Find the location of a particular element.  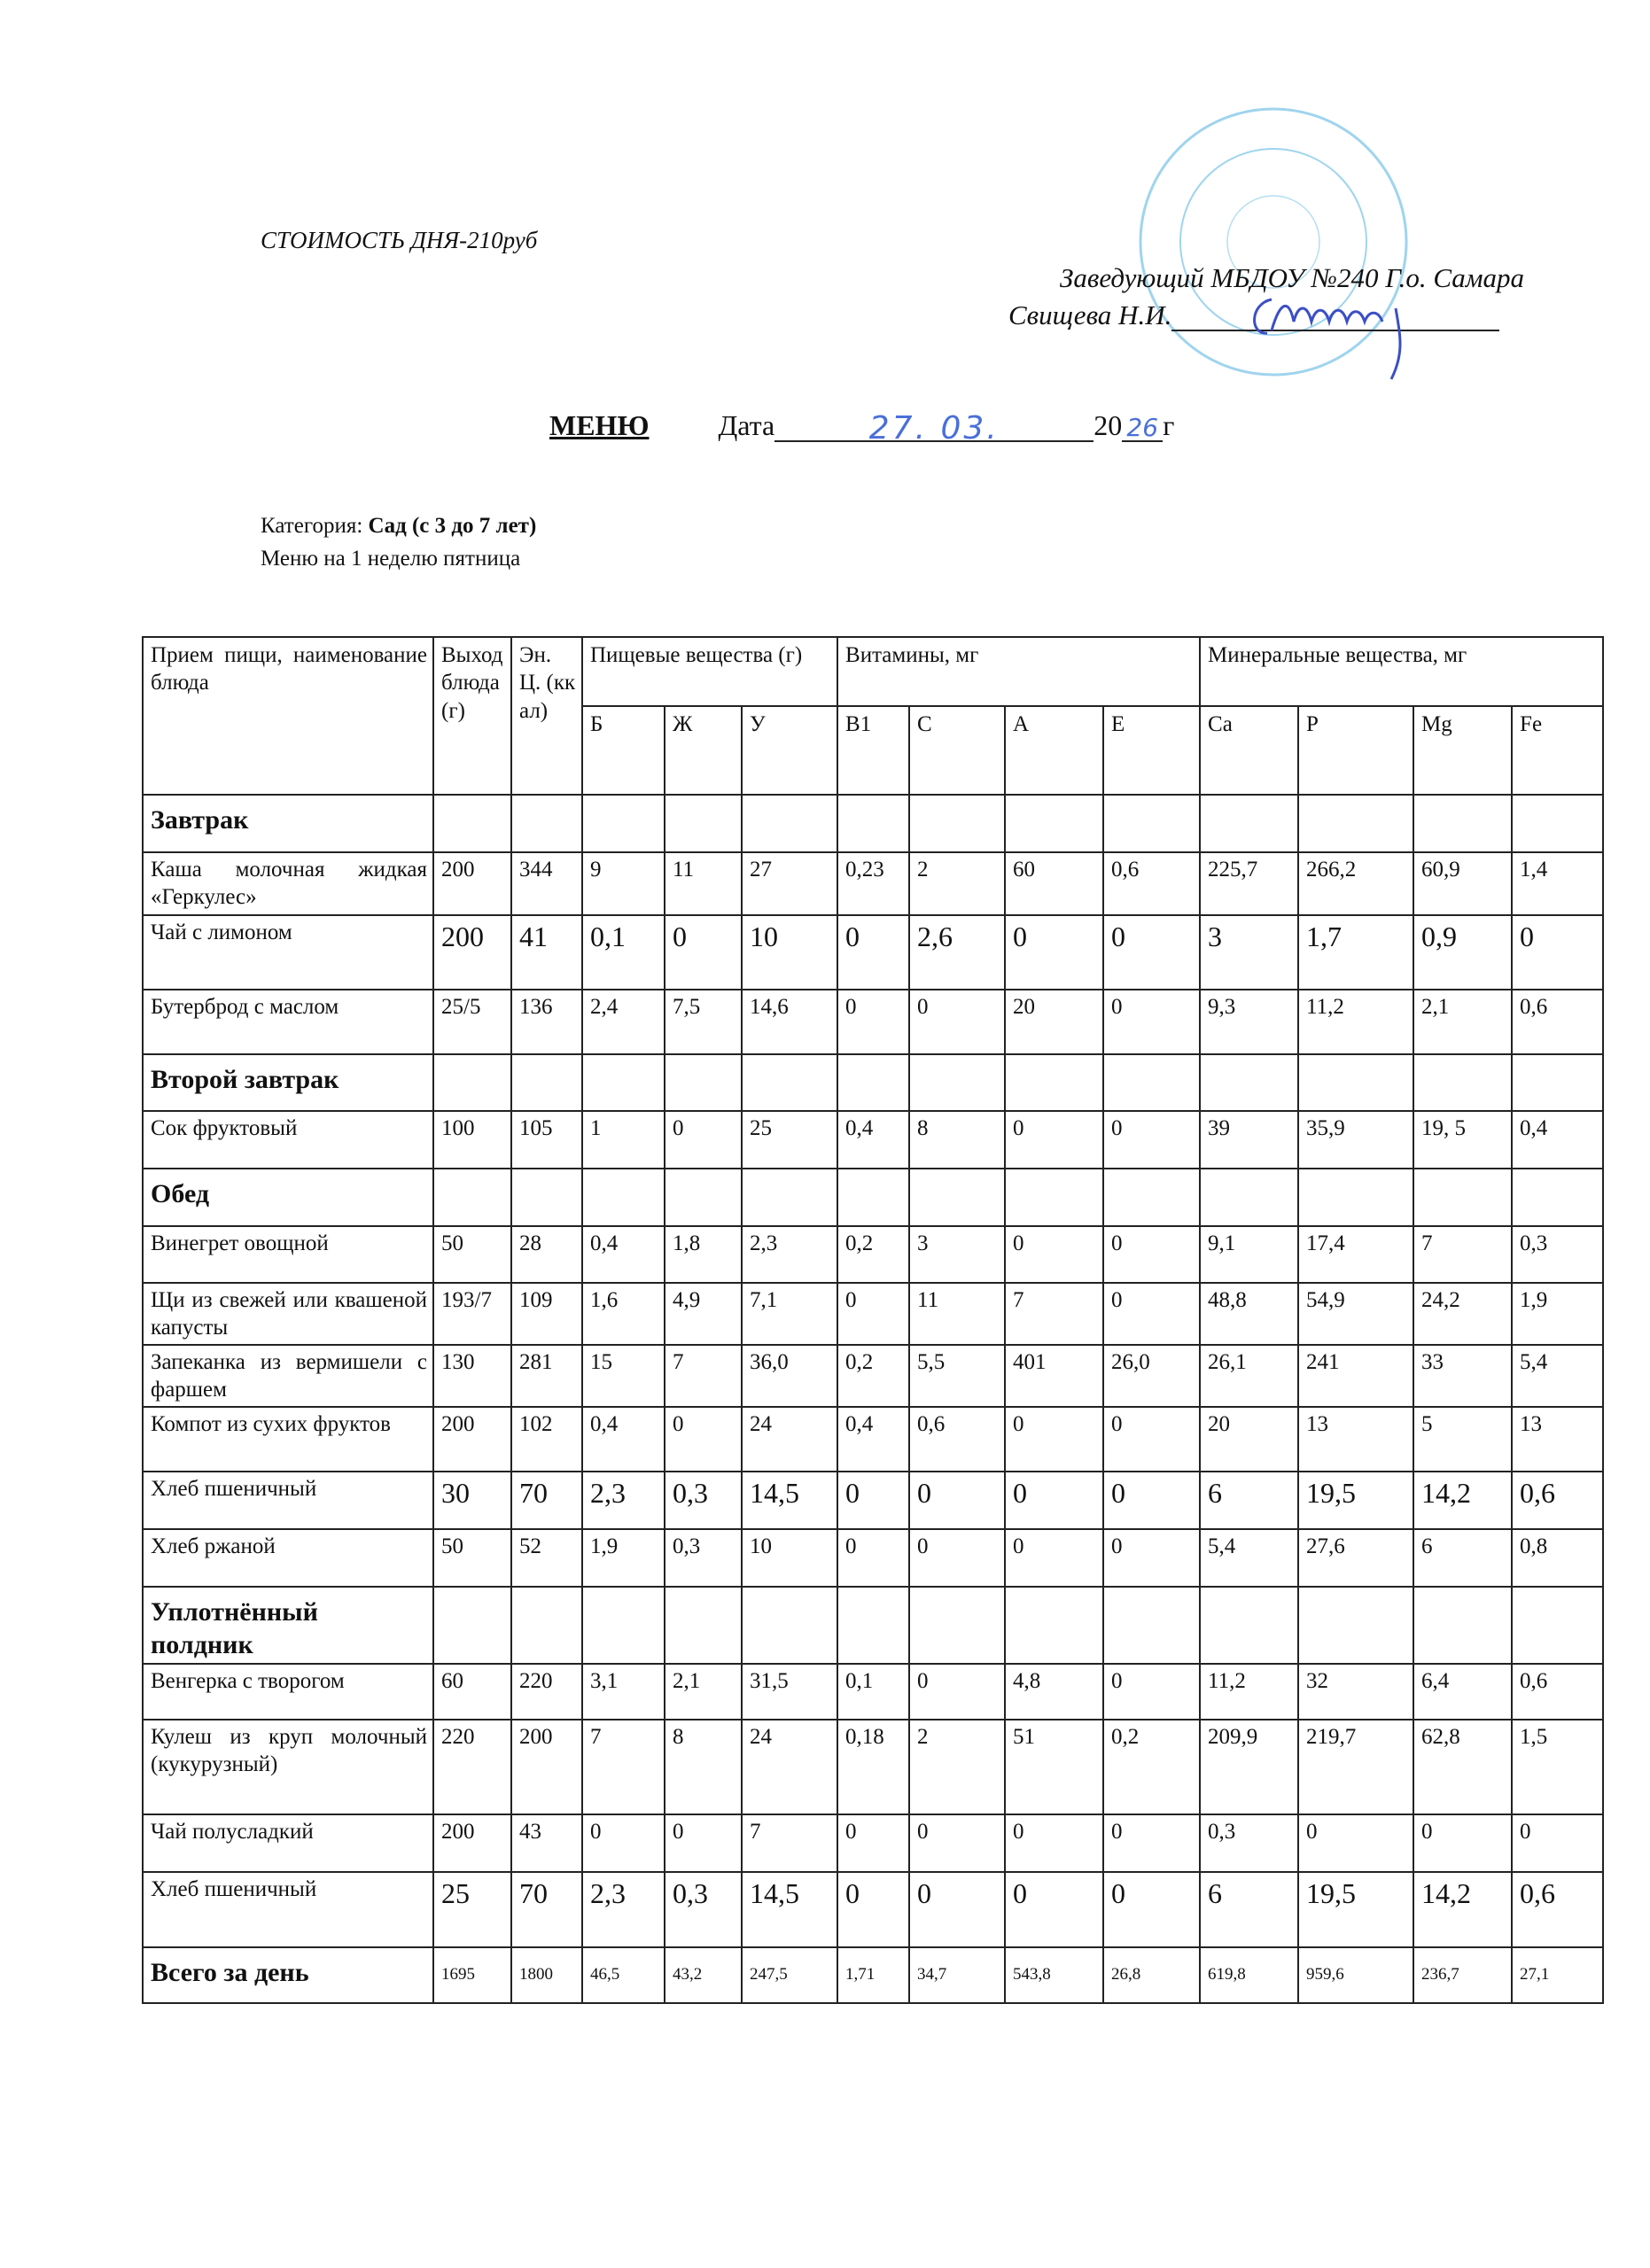

value-cell: 19, 5 is located at coordinates (1463, 1139).